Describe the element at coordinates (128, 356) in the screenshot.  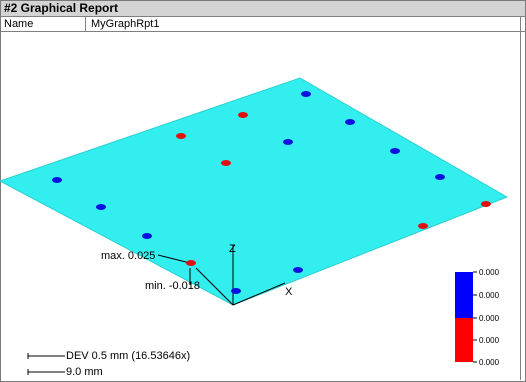
I see `dev-scale-label: DEV 0.5 mm (16.53646x)` at that location.